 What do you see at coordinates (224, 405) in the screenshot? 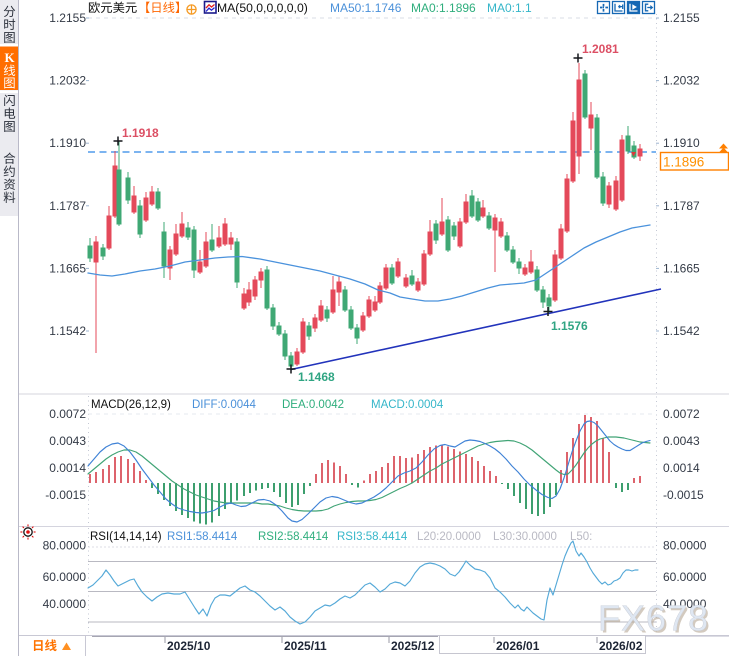
I see `svg-text: DIFF:0.0044` at bounding box center [224, 405].